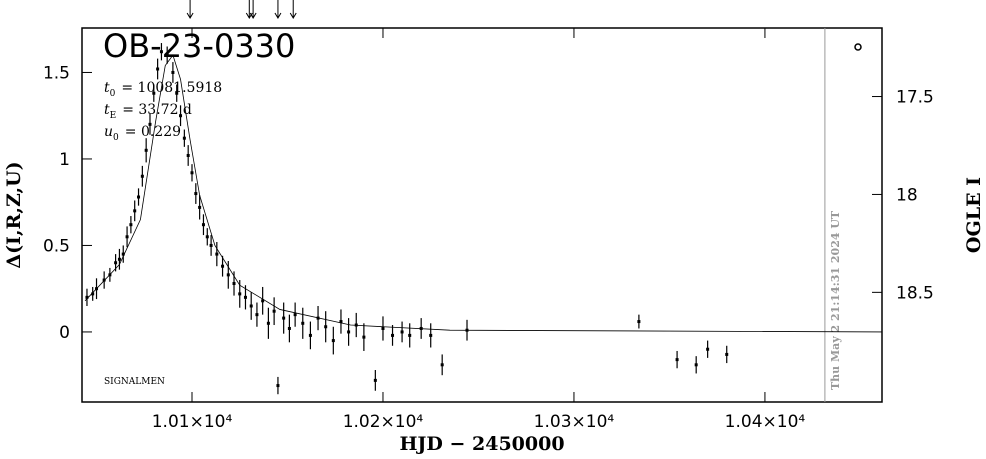 This screenshot has height=459, width=986. I want to click on chart-title: OB-23-0330, so click(199, 46).